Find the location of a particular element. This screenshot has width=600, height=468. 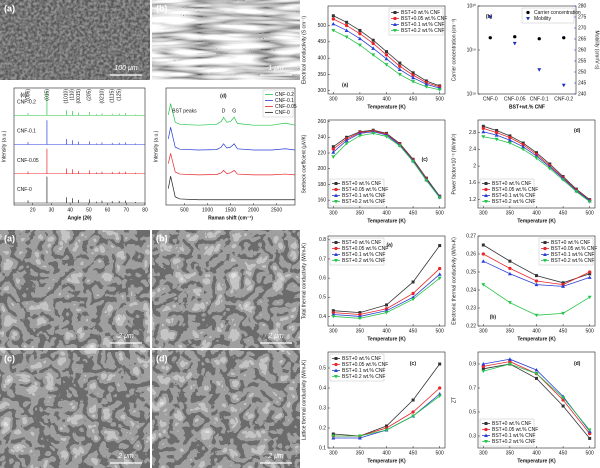

legend-label: CNF-0.1 is located at coordinates (284, 101).